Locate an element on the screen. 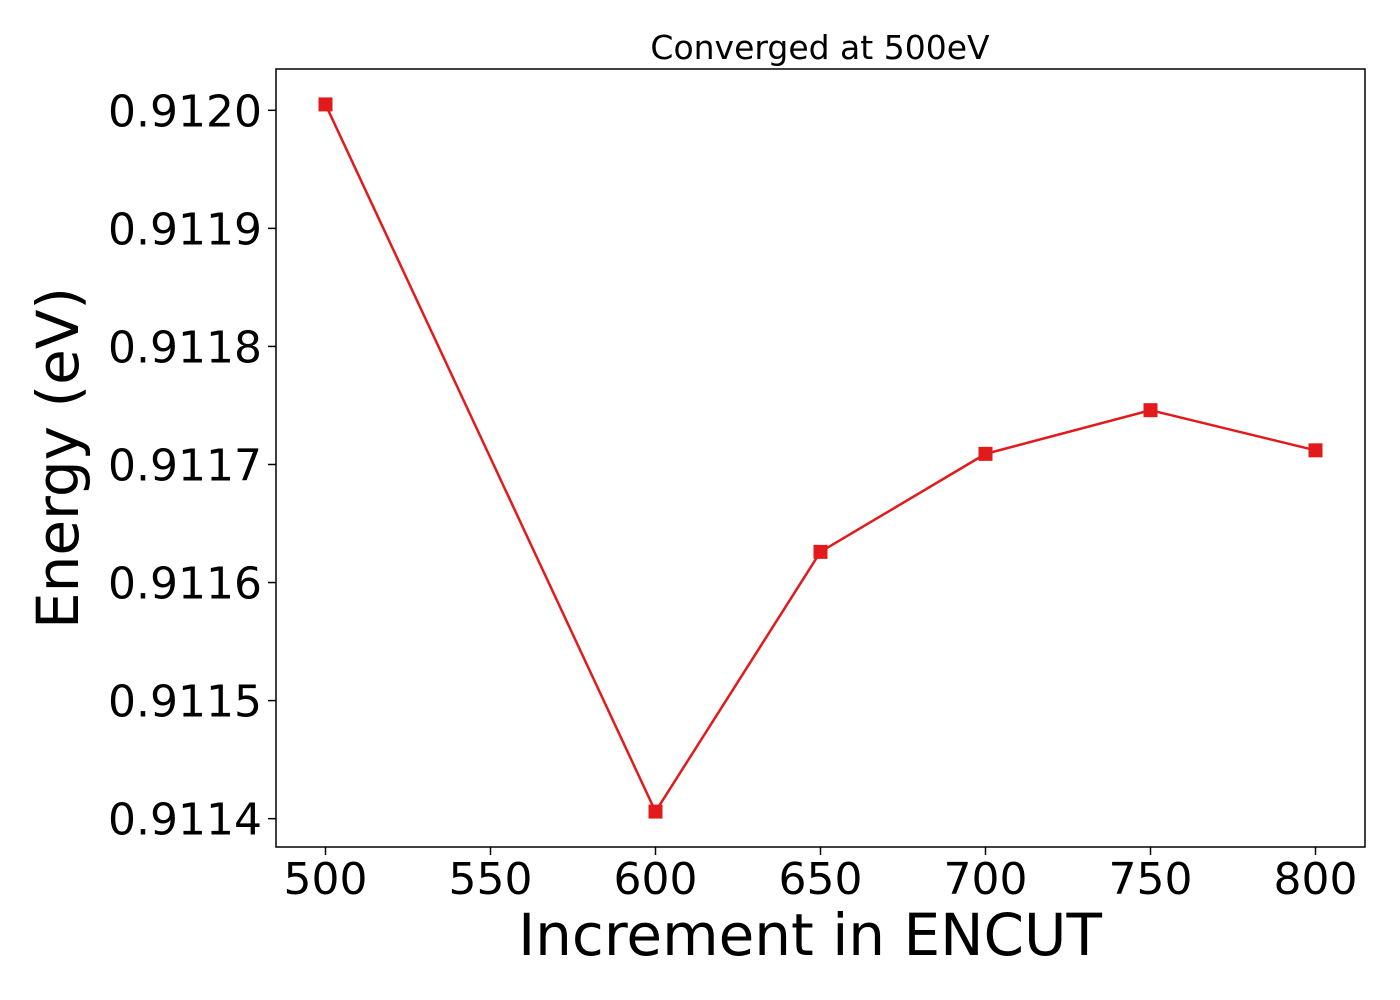 Image resolution: width=1400 pixels, height=1000 pixels. y-tick-label: 0.9114 is located at coordinates (185, 820).